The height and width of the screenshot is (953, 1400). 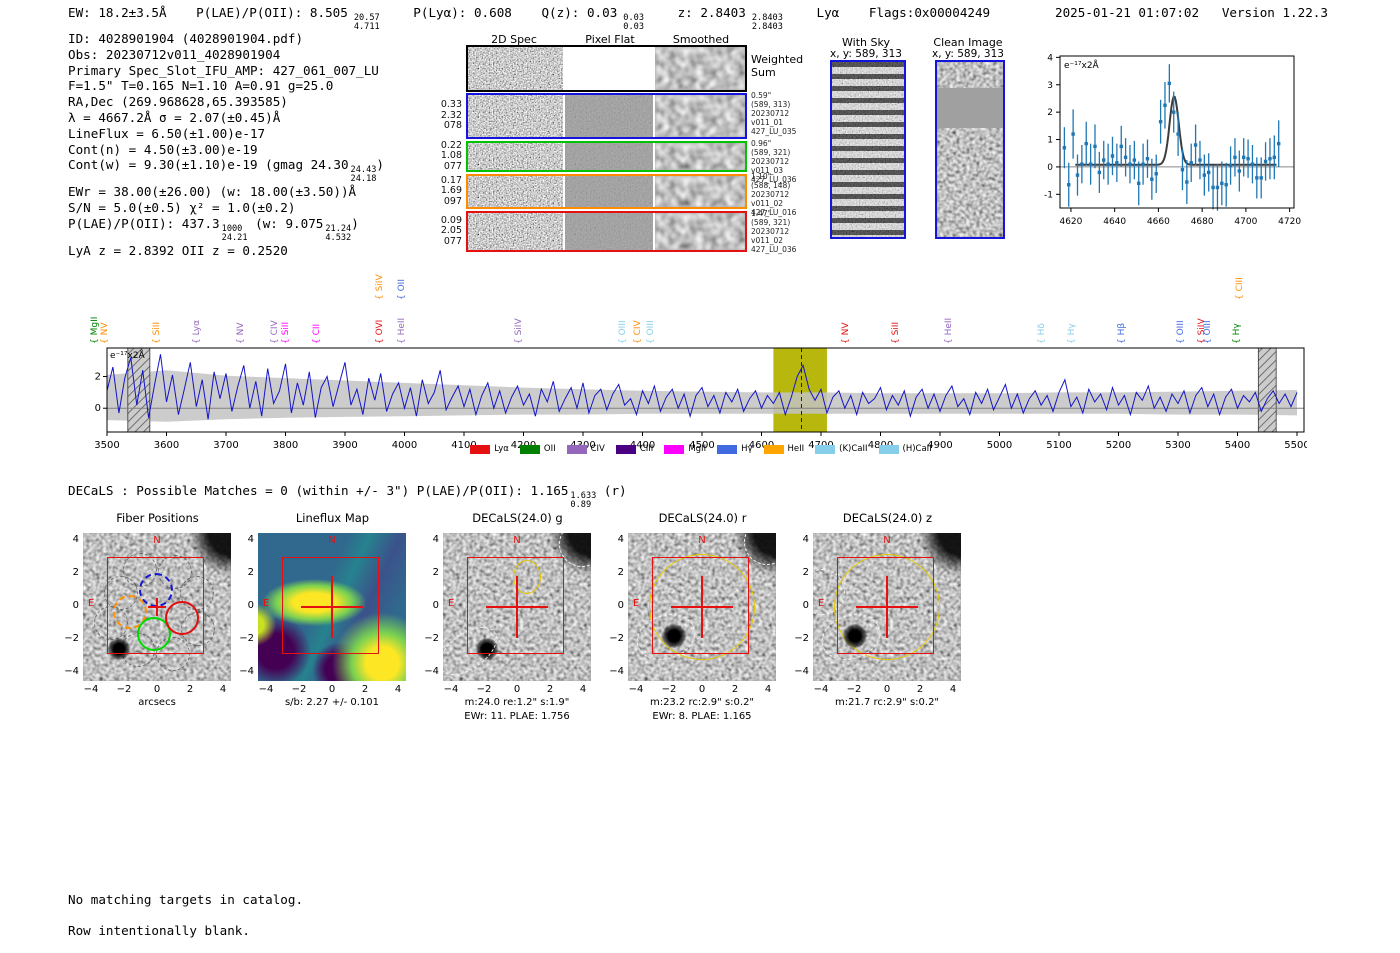 I want to click on panel-title-fiber: Fiber Positions, so click(x=157, y=518).